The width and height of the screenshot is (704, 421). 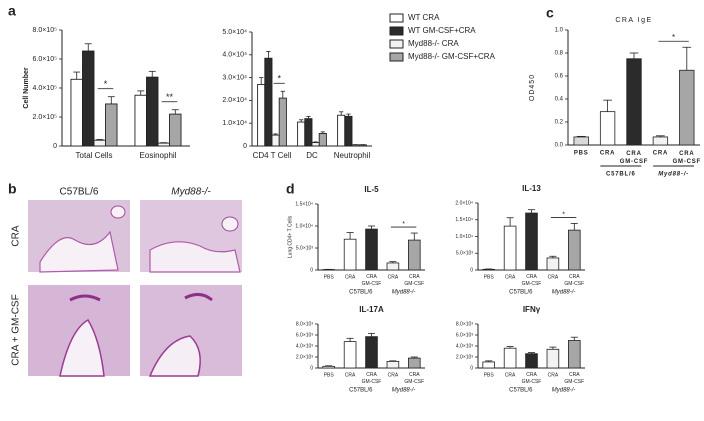 What do you see at coordinates (44, 117) in the screenshot?
I see `y-tick-label: 2.0×10⁵` at bounding box center [44, 117].